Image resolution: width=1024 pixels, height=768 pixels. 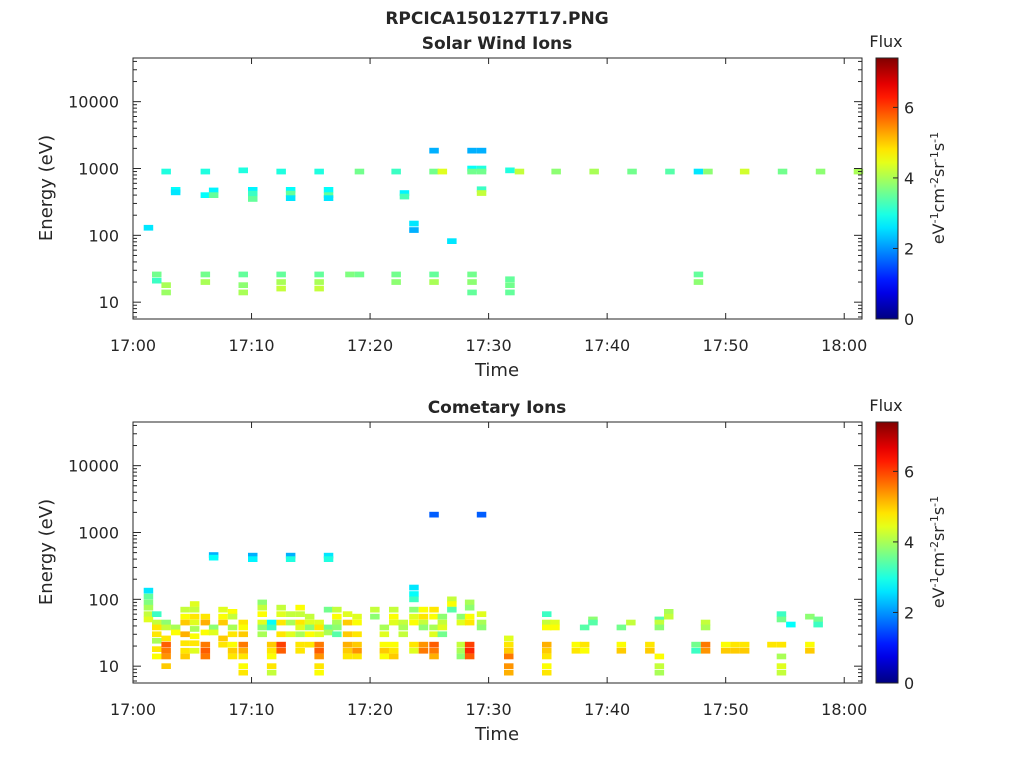 I want to click on y-tick-label: 10, so click(x=109, y=666).